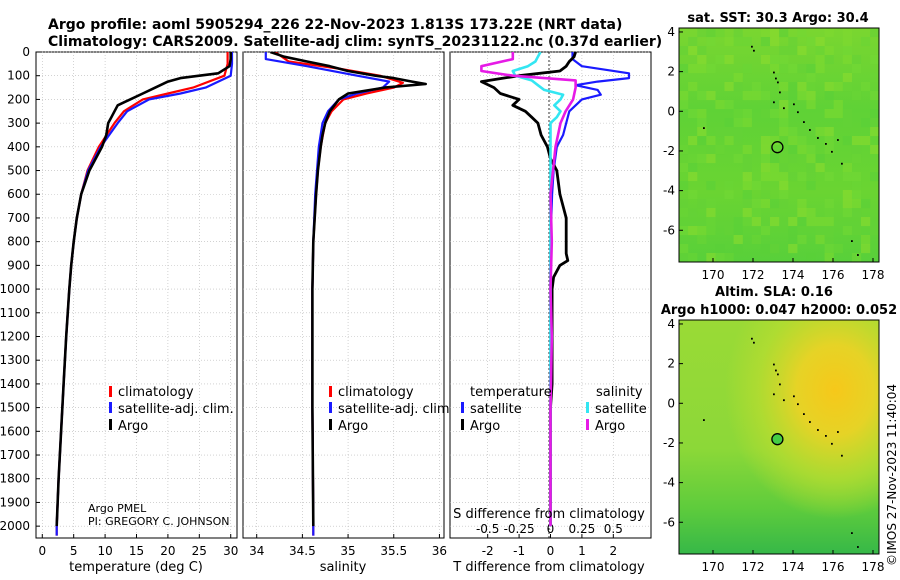 The width and height of the screenshot is (900, 580). I want to click on legend-s-argo-label: Argo, so click(610, 426).